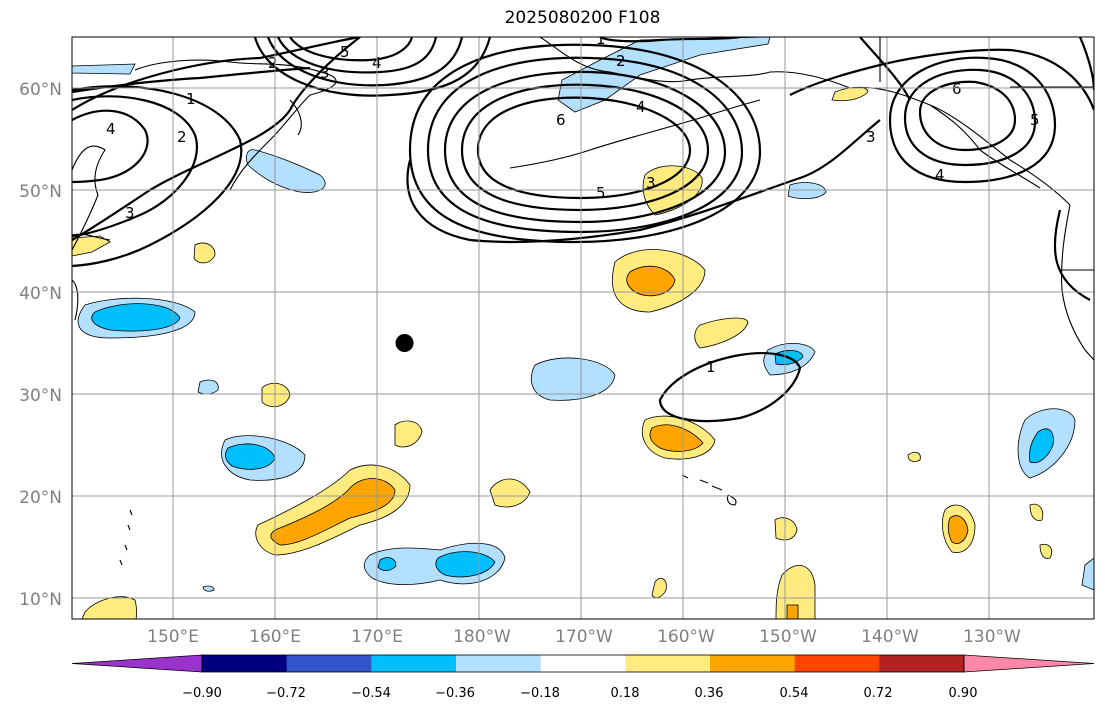  What do you see at coordinates (182, 137) in the screenshot?
I see `contour-label-2b: 2` at bounding box center [182, 137].